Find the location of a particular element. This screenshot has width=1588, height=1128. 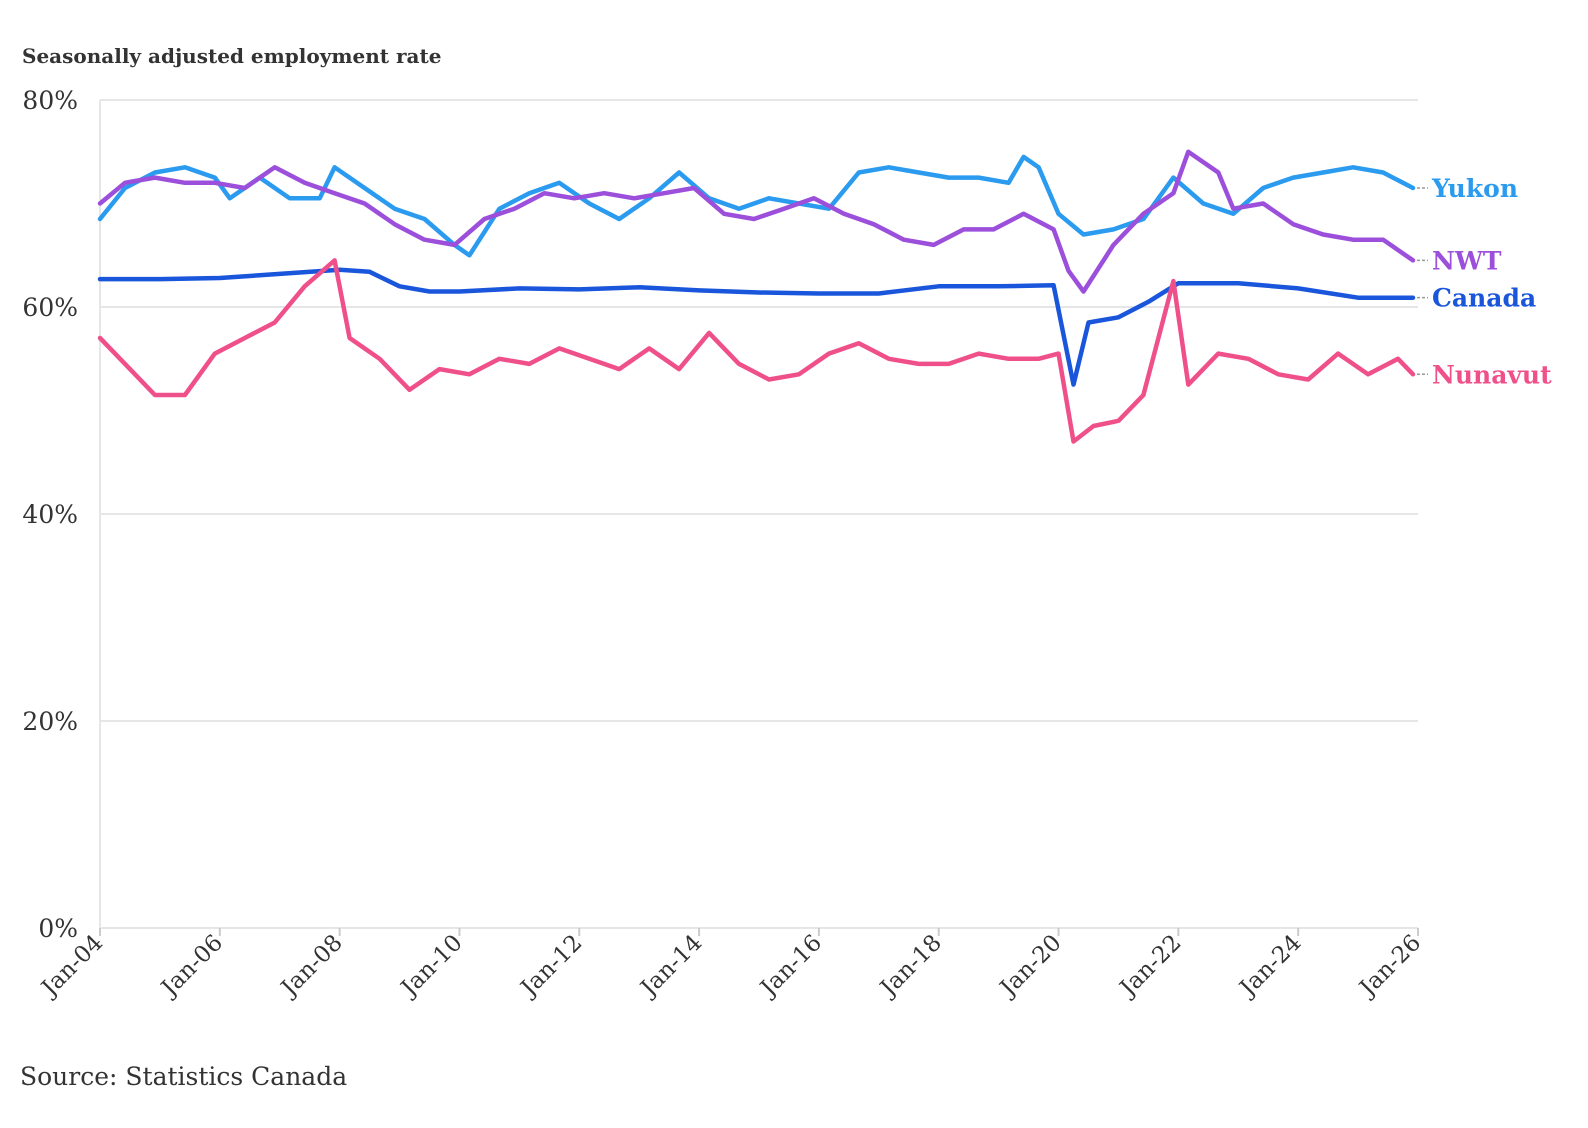

y-tick-label: 60% is located at coordinates (50, 307).